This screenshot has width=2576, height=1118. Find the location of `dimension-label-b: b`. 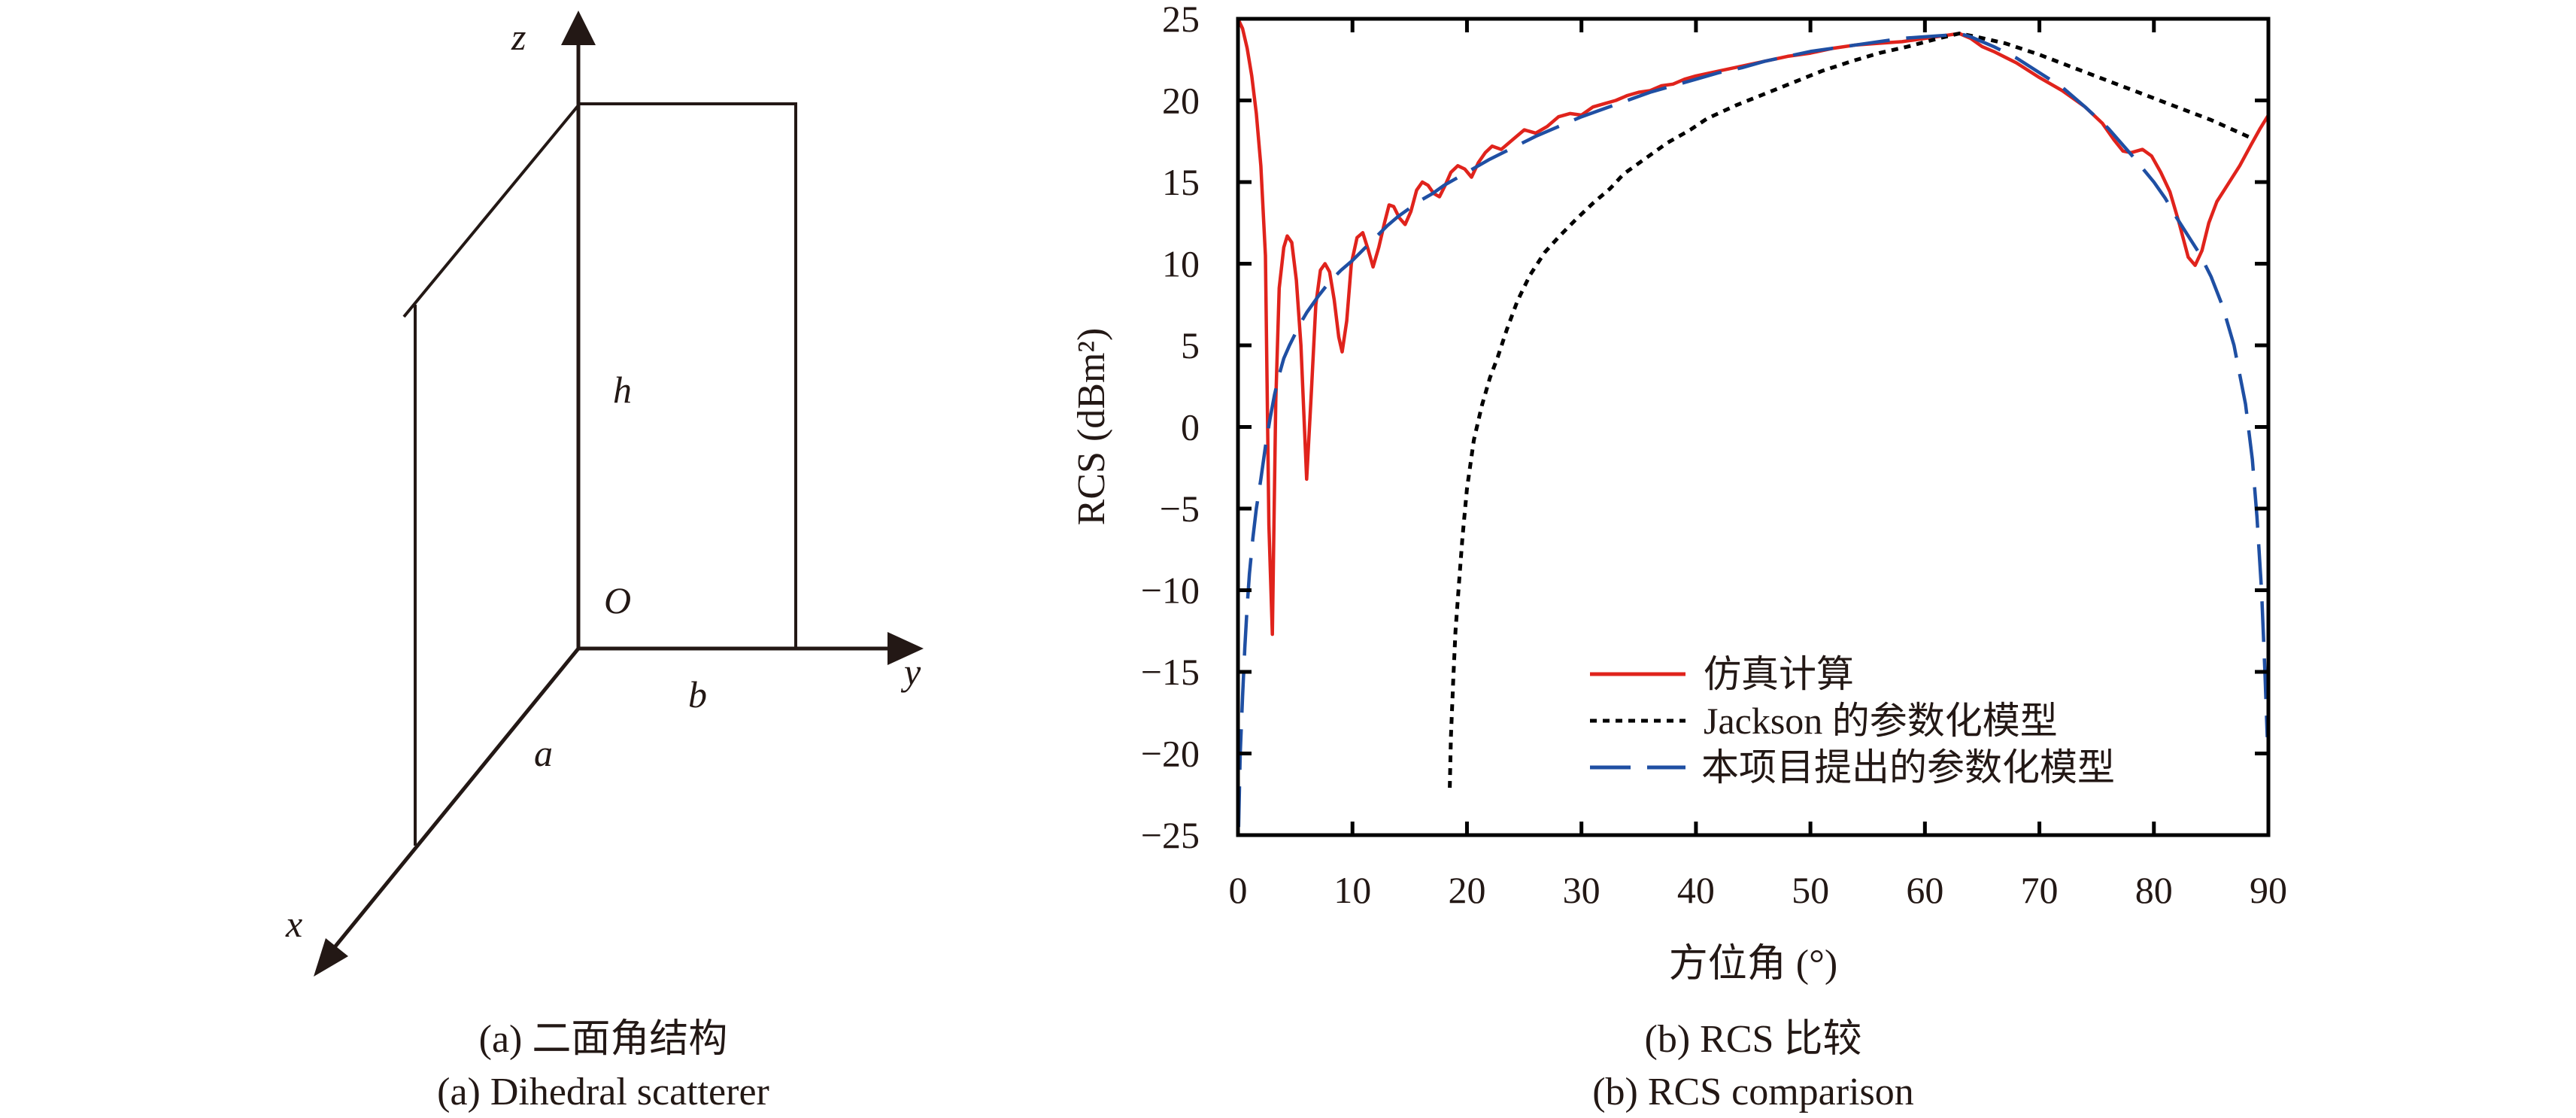

dimension-label-b: b is located at coordinates (697, 694).